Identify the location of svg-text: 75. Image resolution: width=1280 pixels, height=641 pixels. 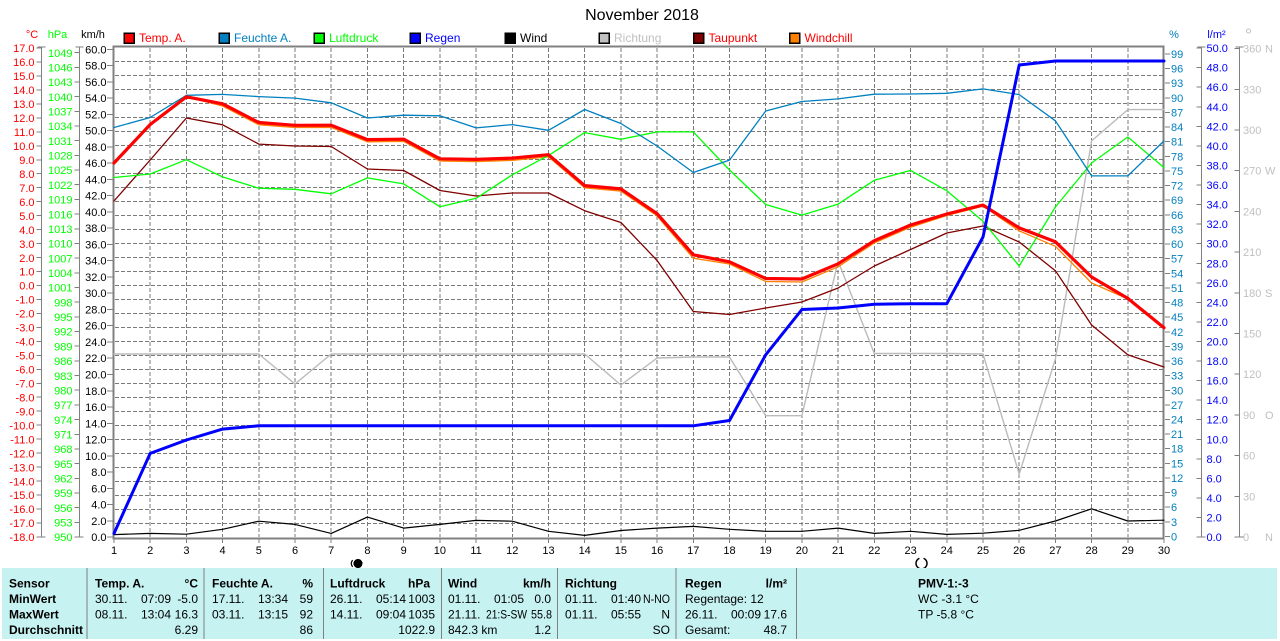
(1177, 172).